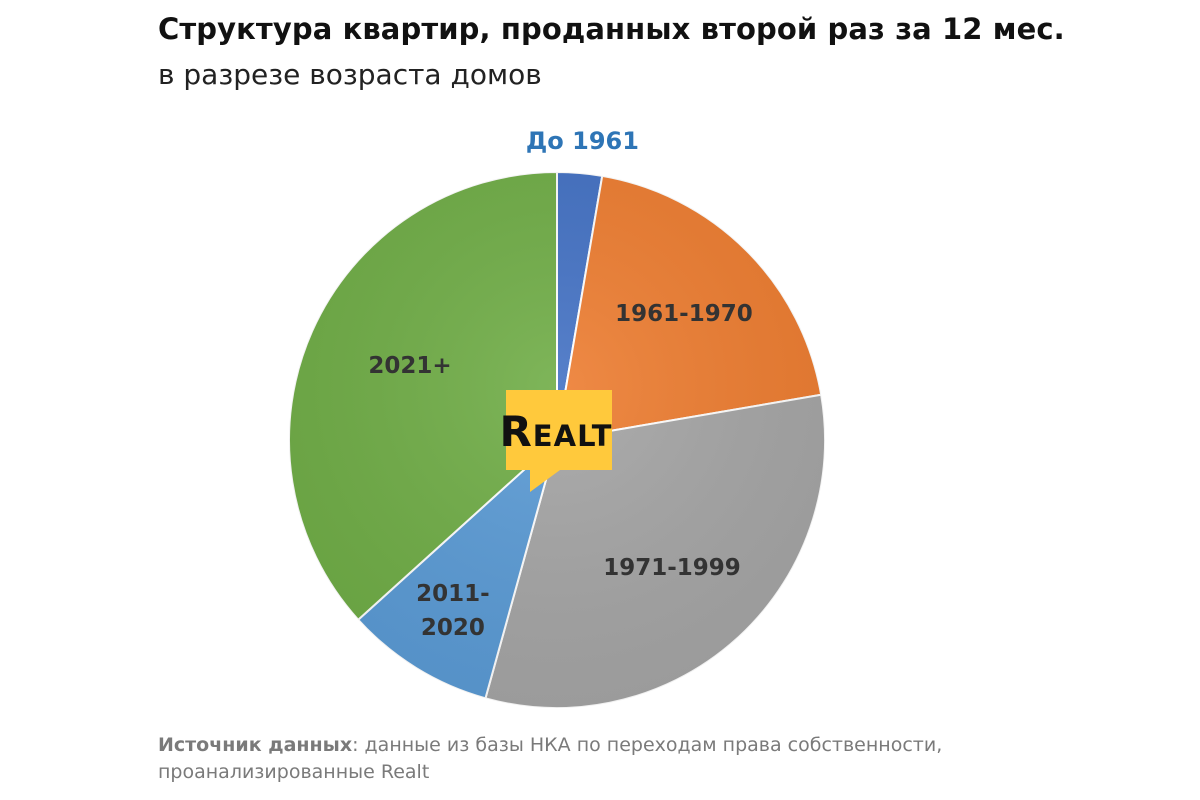 This screenshot has width=1200, height=800. What do you see at coordinates (672, 568) in the screenshot?
I see `pie-label-3: 1971-1999` at bounding box center [672, 568].